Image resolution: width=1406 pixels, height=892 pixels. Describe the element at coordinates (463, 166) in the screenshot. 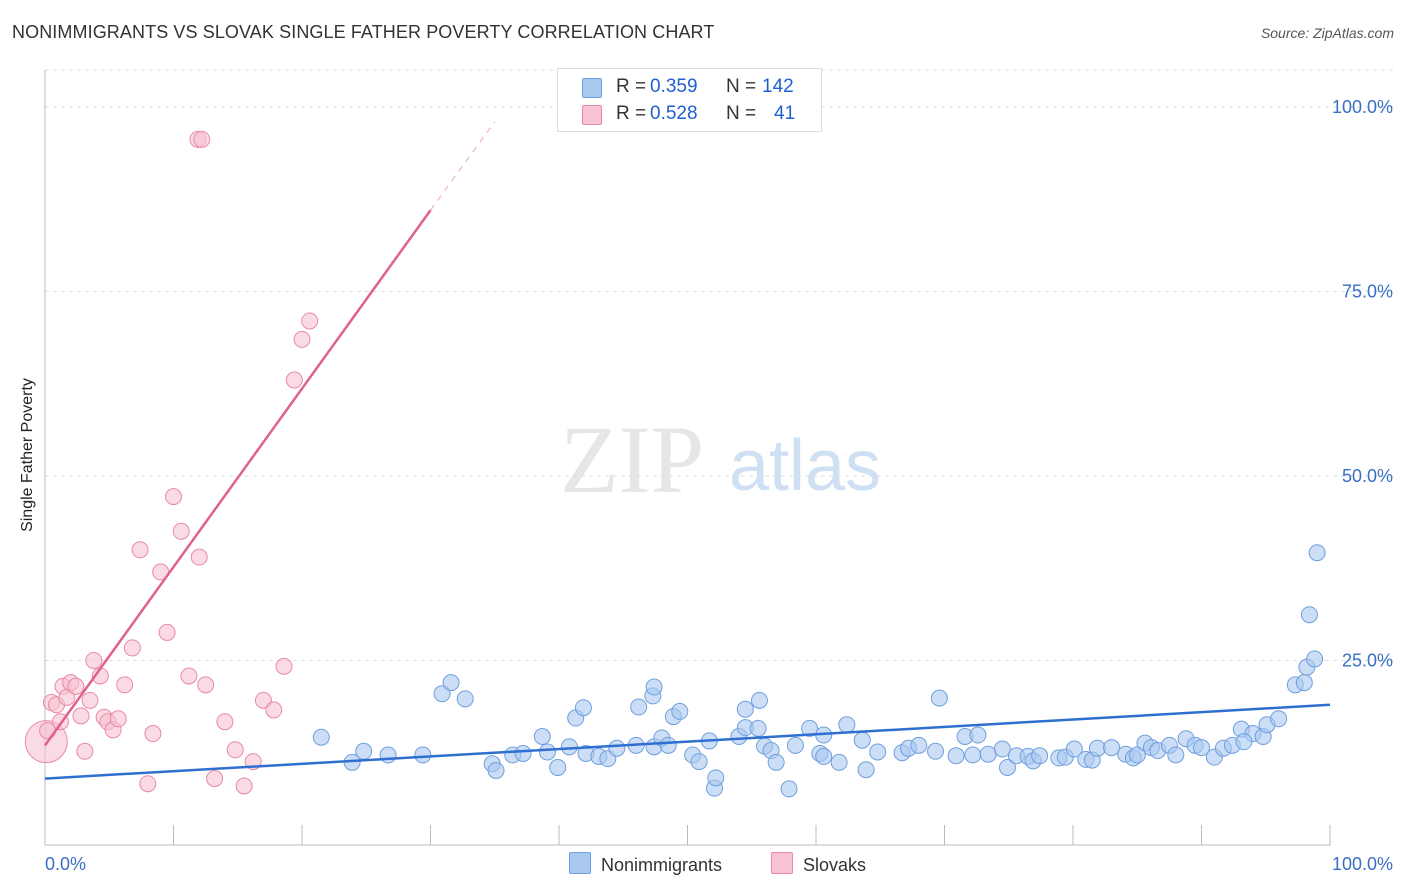

I see `slovaks-trend-extension` at that location.